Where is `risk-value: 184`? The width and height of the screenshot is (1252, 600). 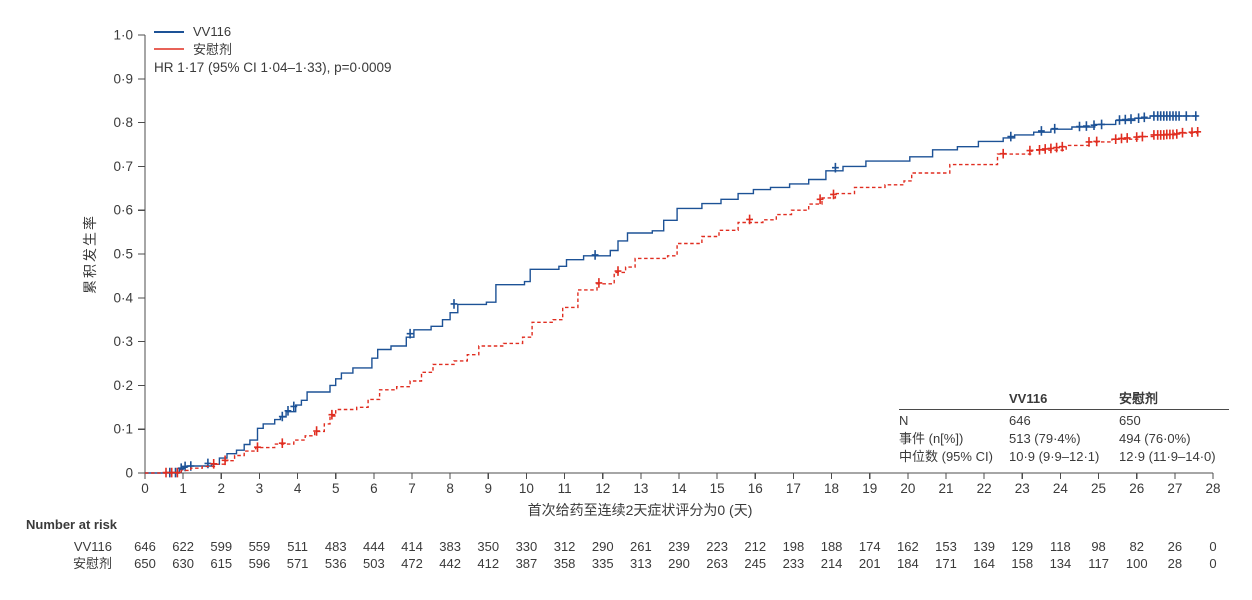
risk-value: 184 is located at coordinates (908, 563).